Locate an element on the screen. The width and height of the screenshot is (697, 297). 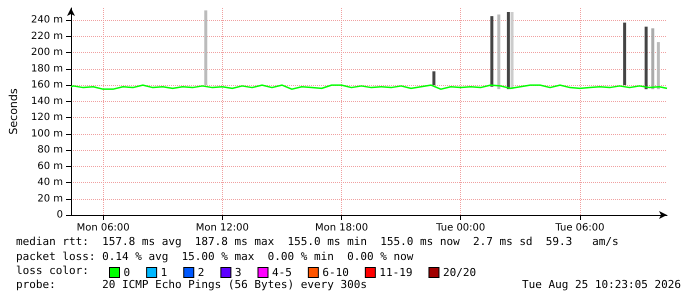
y-tick-label: 20 m is located at coordinates (50, 198).